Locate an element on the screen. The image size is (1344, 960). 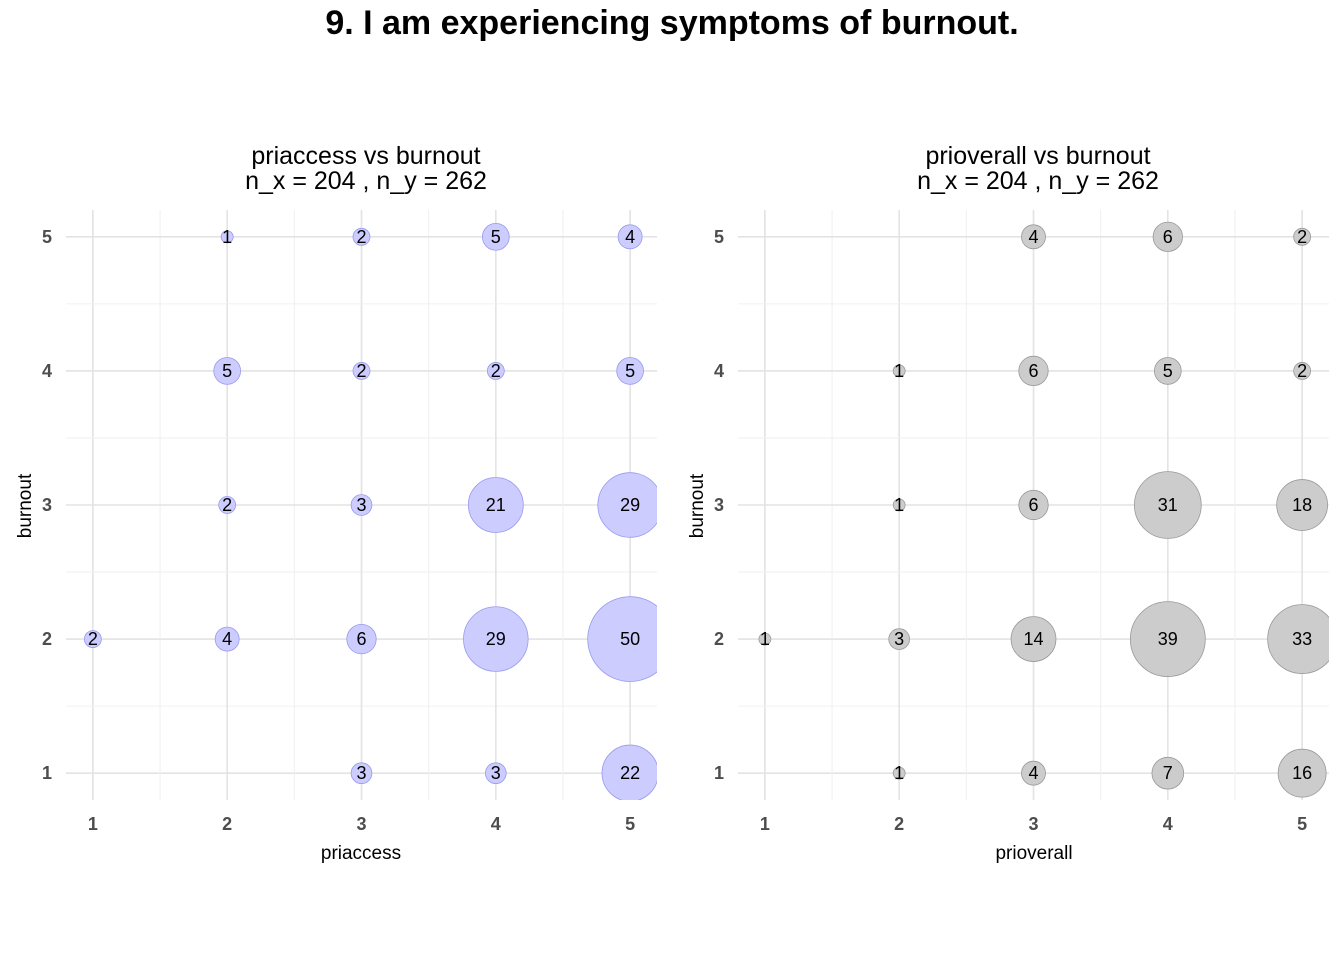
panel-2-subtitle: n_x = 204 , n_y = 262 is located at coordinates (1038, 181).